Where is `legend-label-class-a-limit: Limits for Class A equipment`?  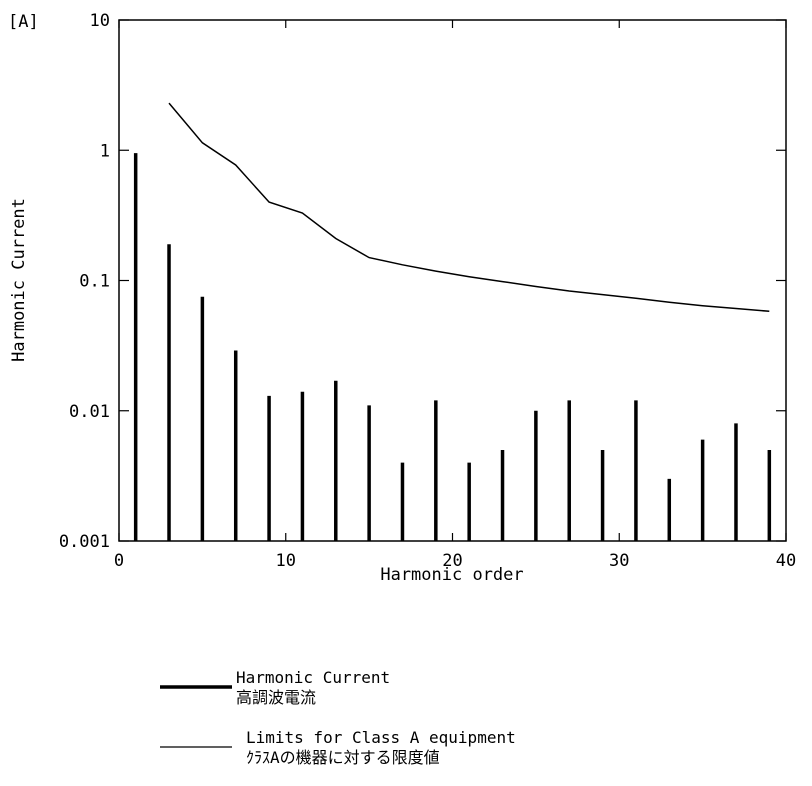
legend-label-class-a-limit: Limits for Class A equipment is located at coordinates (381, 737).